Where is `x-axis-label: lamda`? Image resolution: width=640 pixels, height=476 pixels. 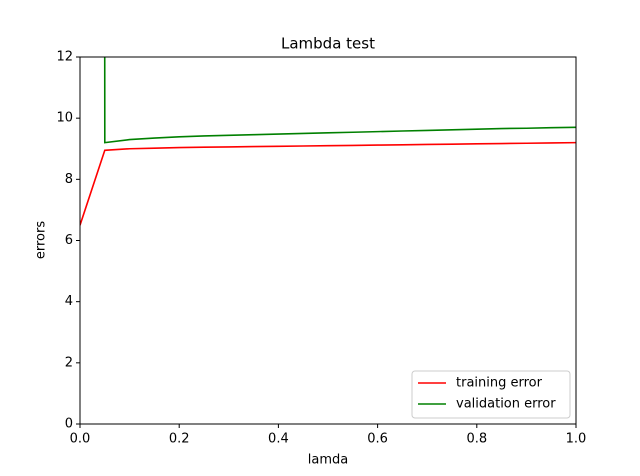 x-axis-label: lamda is located at coordinates (328, 460).